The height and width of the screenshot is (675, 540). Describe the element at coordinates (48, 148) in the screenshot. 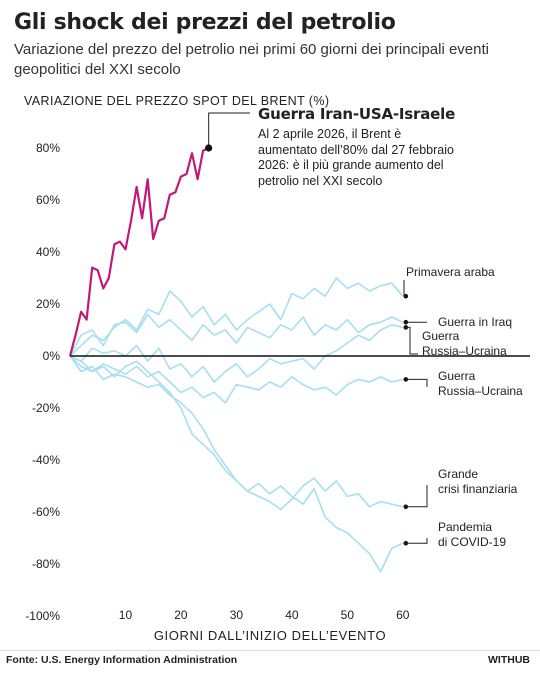

I see `y-tick-label: 80%` at that location.